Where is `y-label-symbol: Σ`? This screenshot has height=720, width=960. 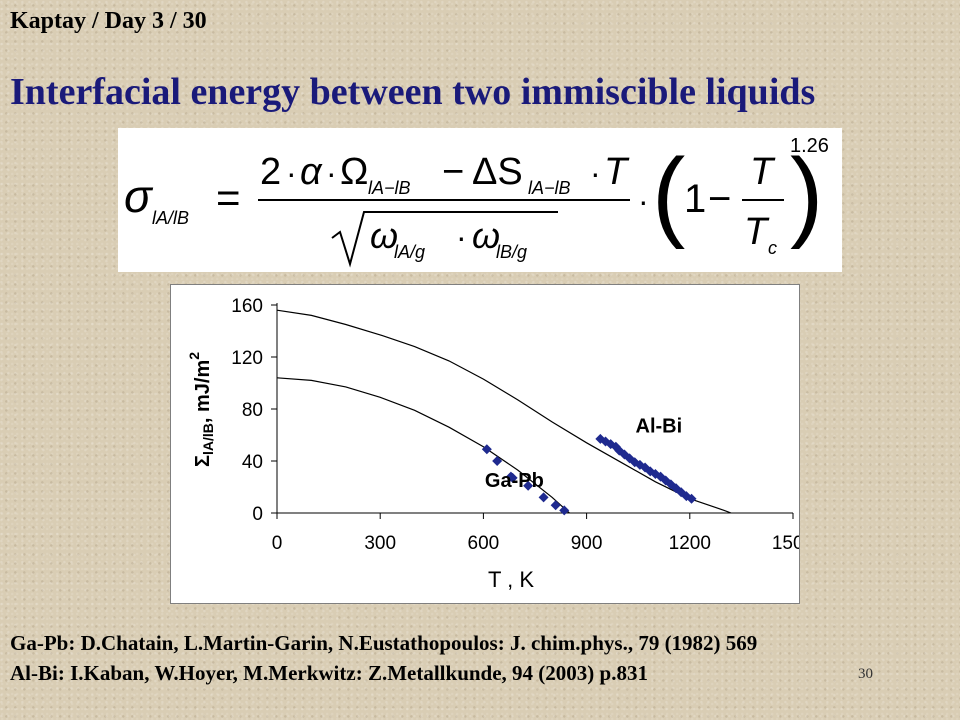 y-label-symbol: Σ is located at coordinates (203, 461).